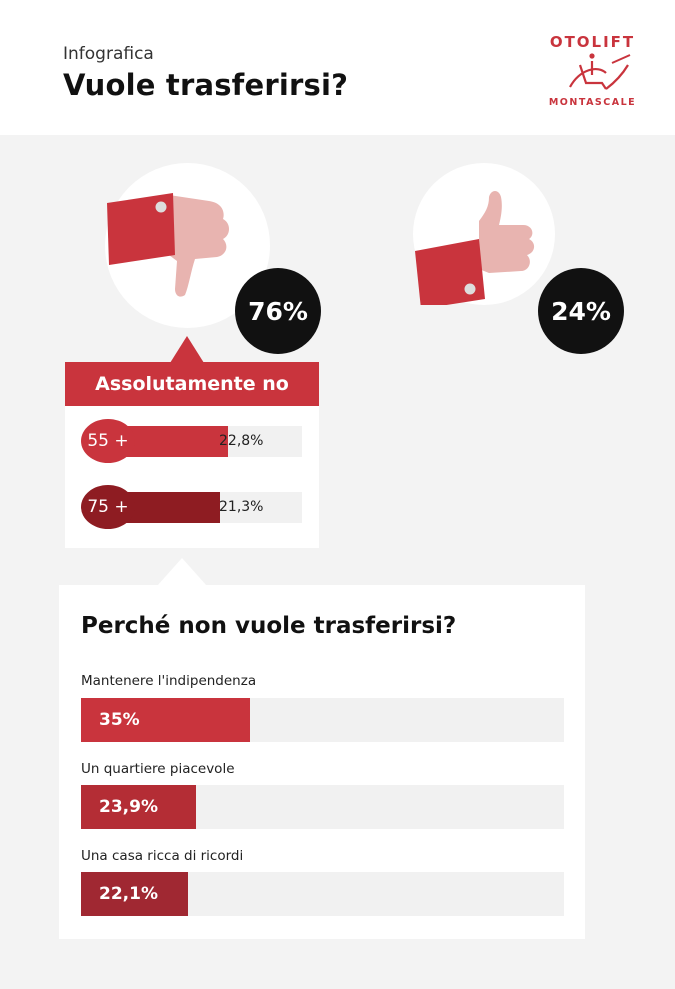 Image resolution: width=675 pixels, height=989 pixels. What do you see at coordinates (162, 856) in the screenshot?
I see `reason-label: Una casa ricca di ricordi` at bounding box center [162, 856].